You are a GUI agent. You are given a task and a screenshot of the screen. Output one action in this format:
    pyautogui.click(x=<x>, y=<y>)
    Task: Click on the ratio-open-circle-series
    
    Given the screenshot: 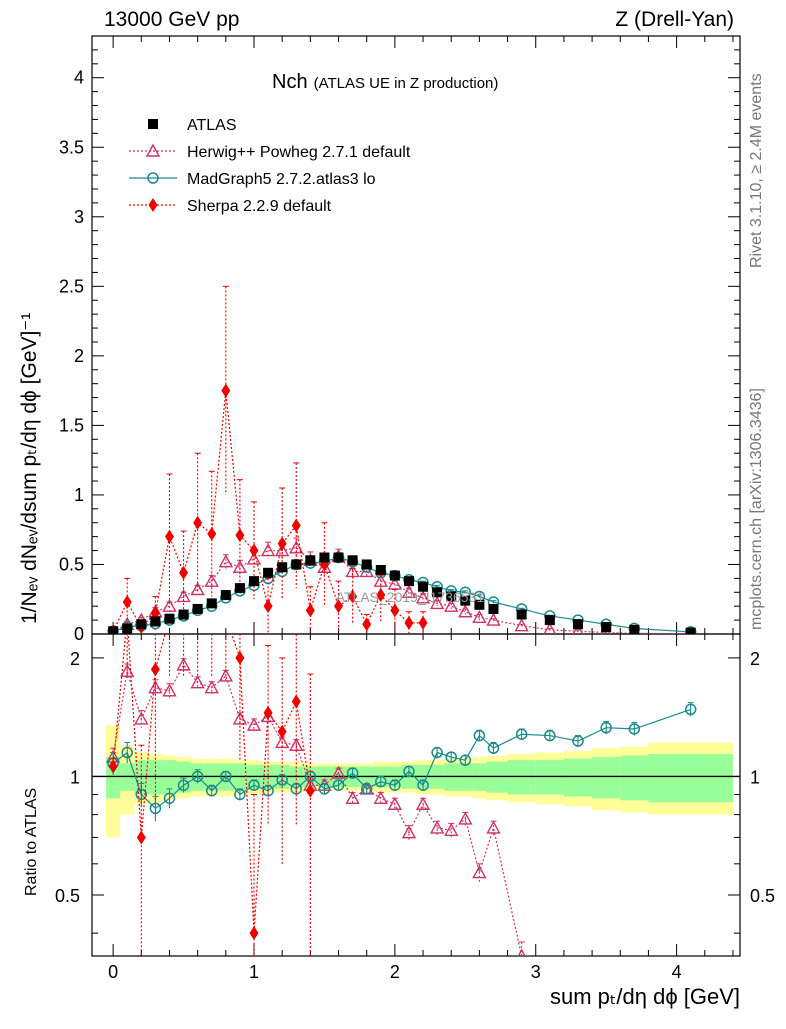 What is the action you would take?
    pyautogui.click(x=402, y=762)
    